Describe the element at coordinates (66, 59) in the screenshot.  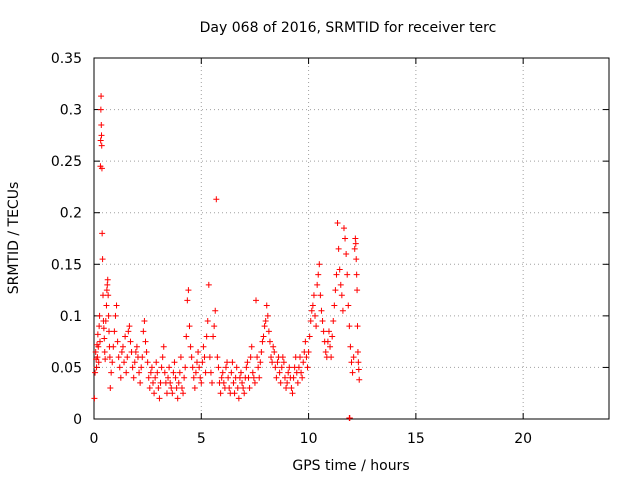
I see `y-tick-label: 0.35` at that location.